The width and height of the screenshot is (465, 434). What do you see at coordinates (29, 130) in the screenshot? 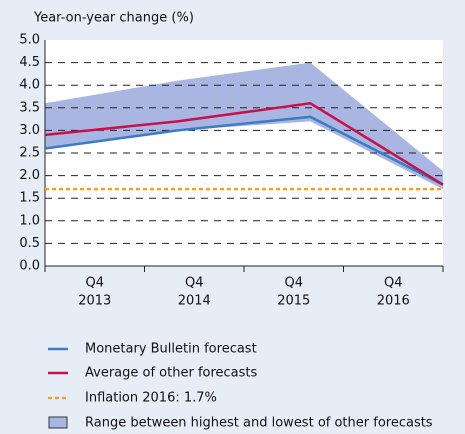
I see `y-tick-label: 3.0` at bounding box center [29, 130].